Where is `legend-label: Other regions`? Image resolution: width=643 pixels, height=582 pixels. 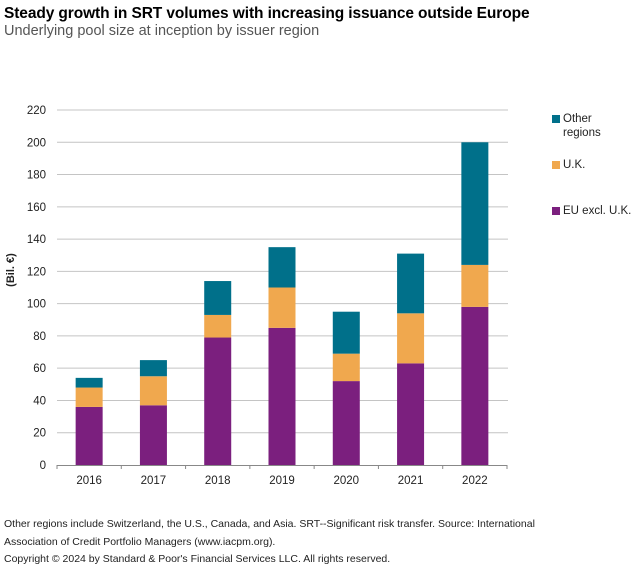 legend-label: Other regions is located at coordinates (582, 126).